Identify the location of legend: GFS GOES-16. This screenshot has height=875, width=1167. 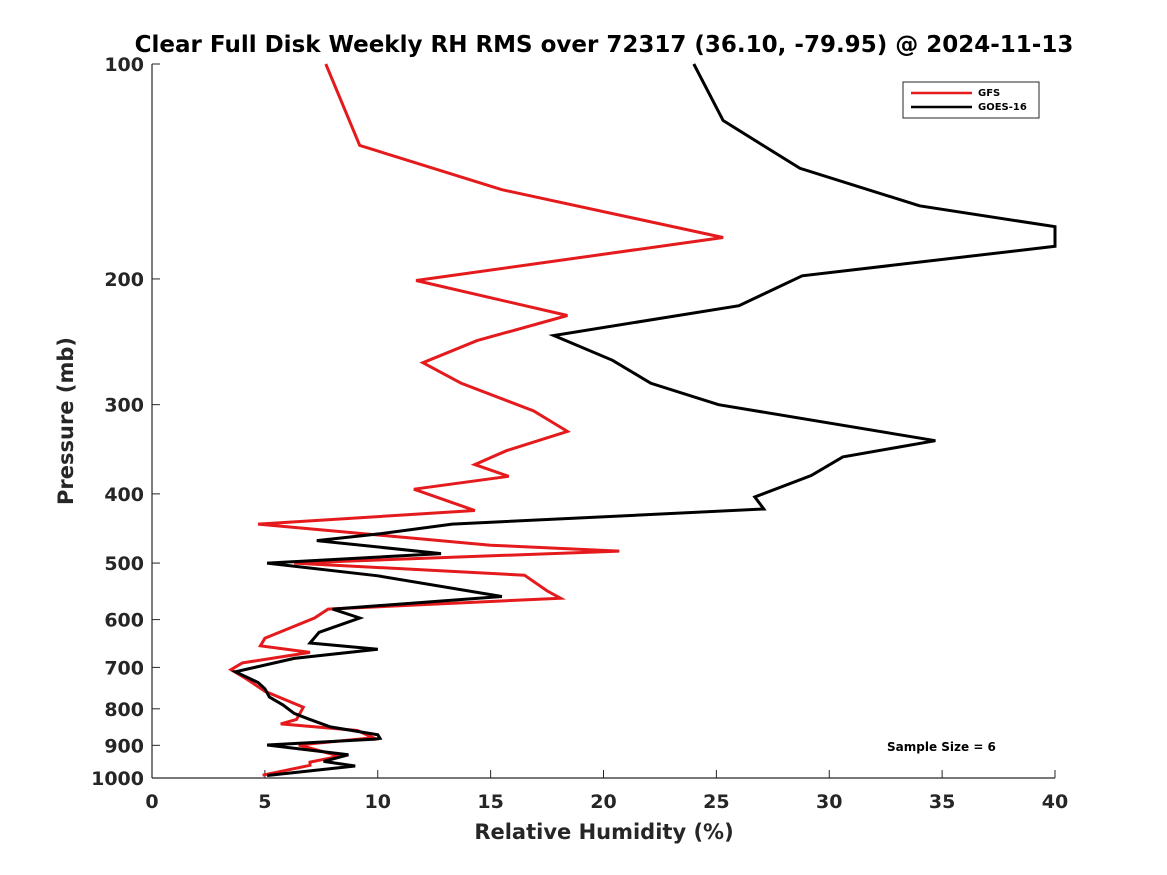
(971, 100).